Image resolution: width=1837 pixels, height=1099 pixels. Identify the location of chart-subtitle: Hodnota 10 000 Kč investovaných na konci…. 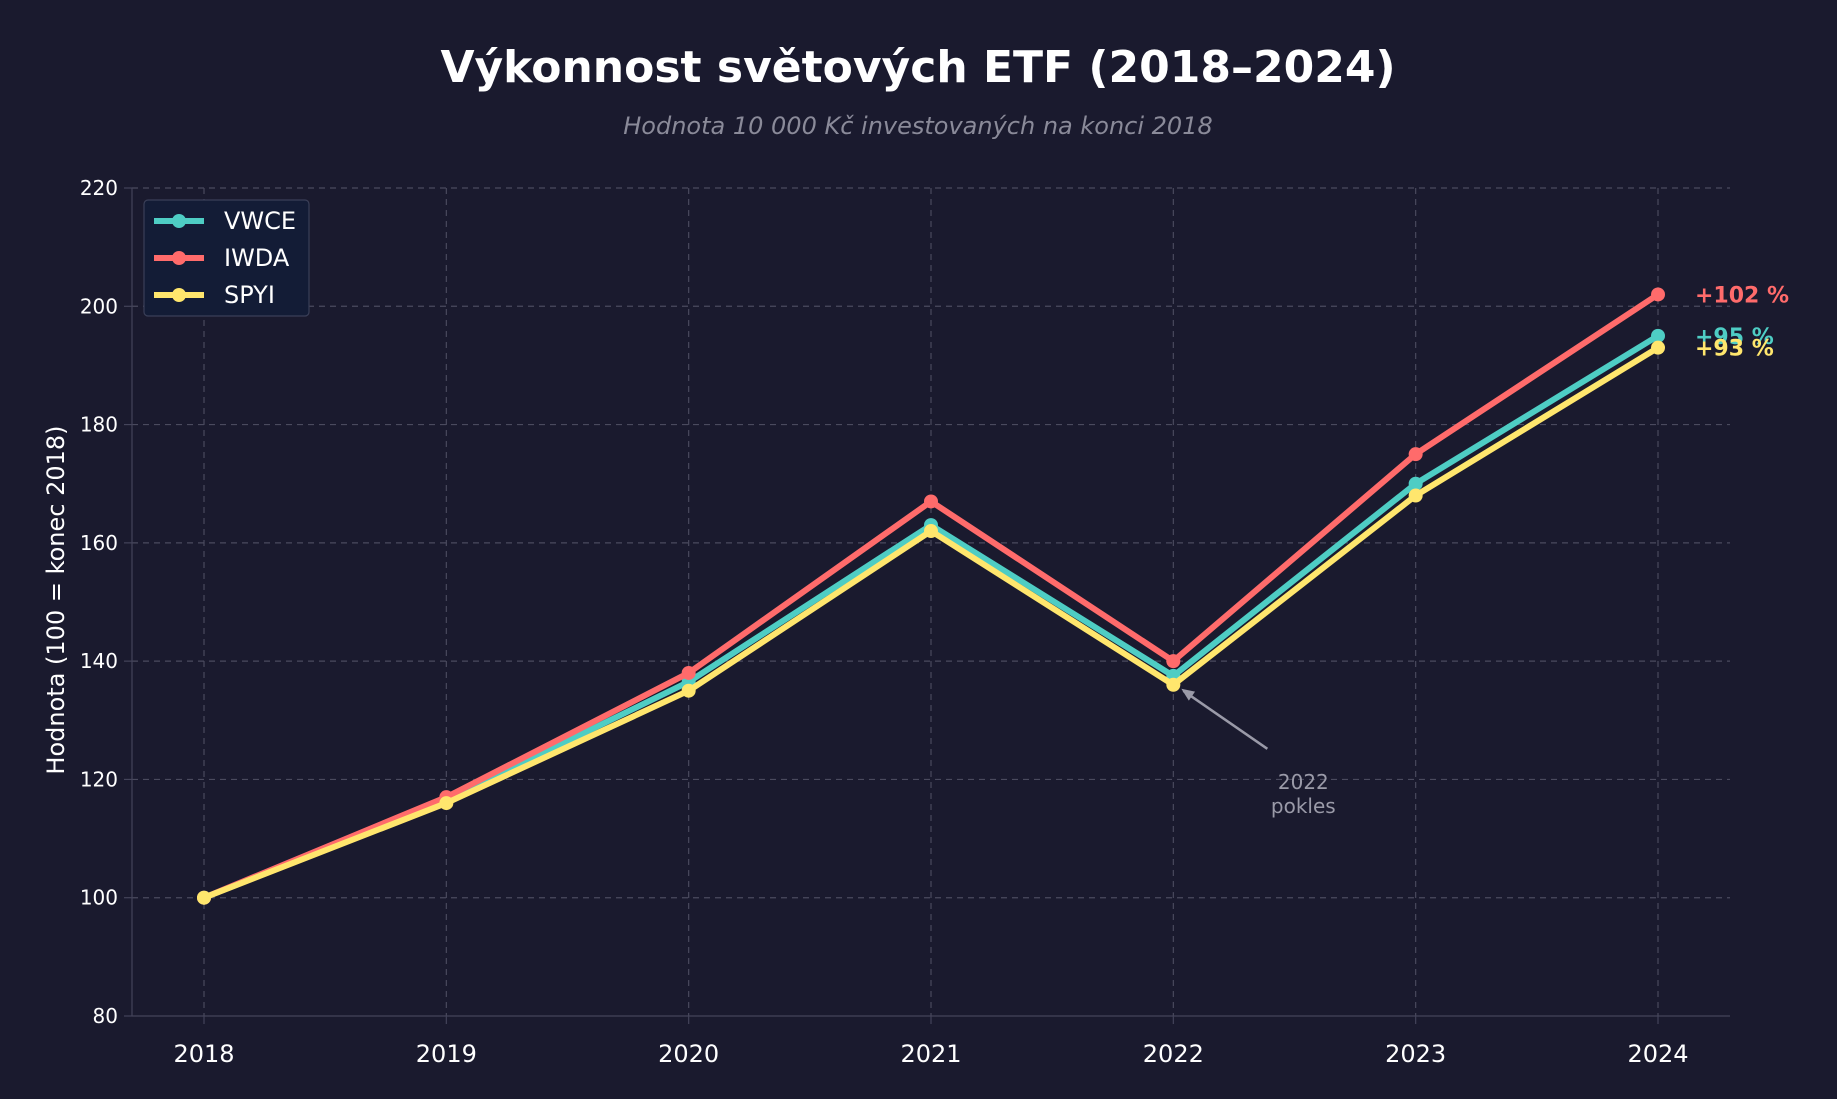
(918, 126).